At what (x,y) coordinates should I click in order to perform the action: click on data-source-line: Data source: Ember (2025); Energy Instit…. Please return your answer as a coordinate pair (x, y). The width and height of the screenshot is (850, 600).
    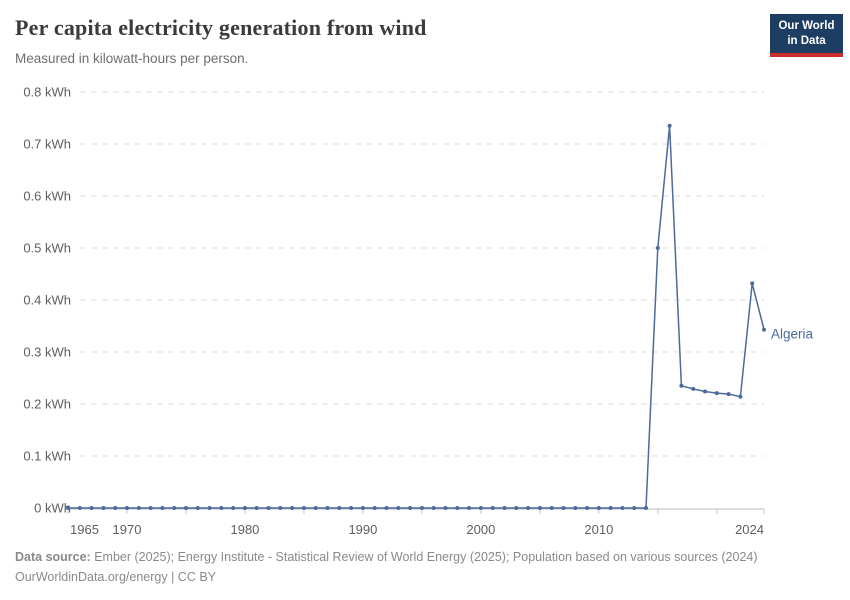
    Looking at the image, I should click on (386, 557).